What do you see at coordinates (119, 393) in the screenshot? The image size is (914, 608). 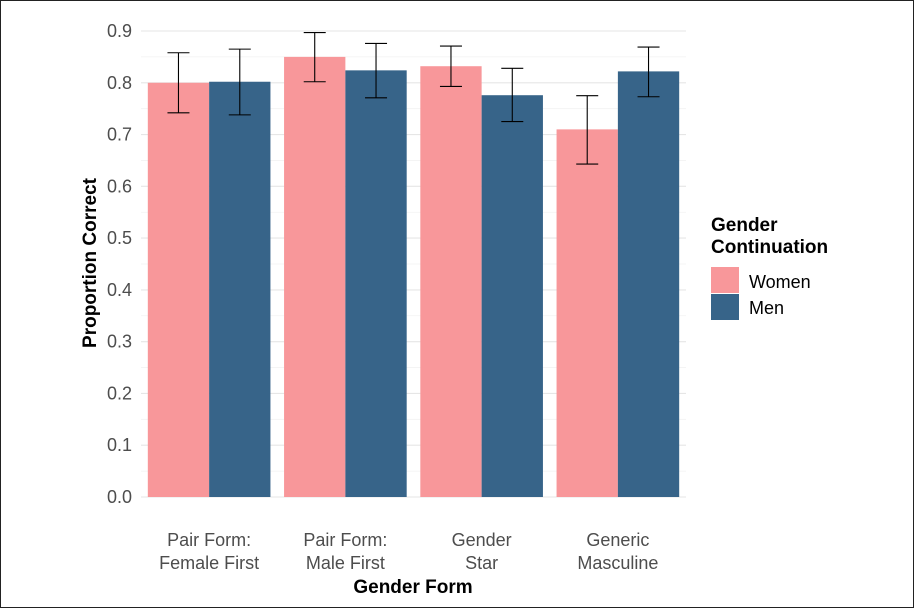 I see `y-tick-label: 0.2` at bounding box center [119, 393].